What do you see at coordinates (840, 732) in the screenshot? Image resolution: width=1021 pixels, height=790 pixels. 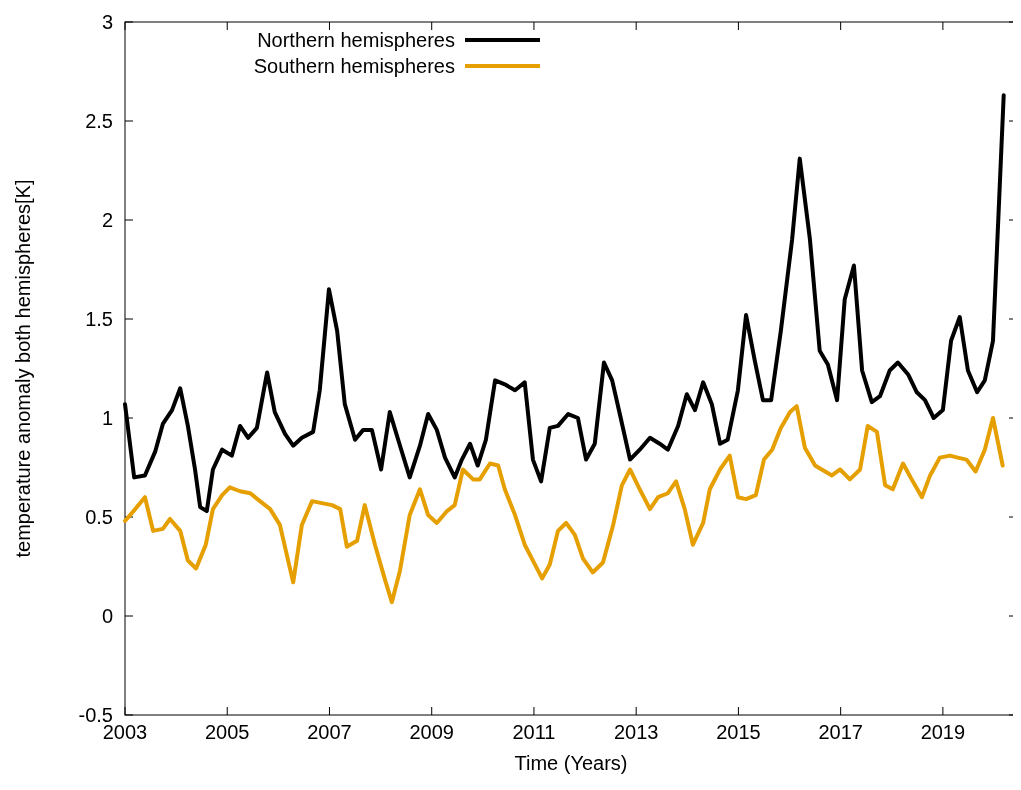 I see `x-tick-label: 2017` at bounding box center [840, 732].